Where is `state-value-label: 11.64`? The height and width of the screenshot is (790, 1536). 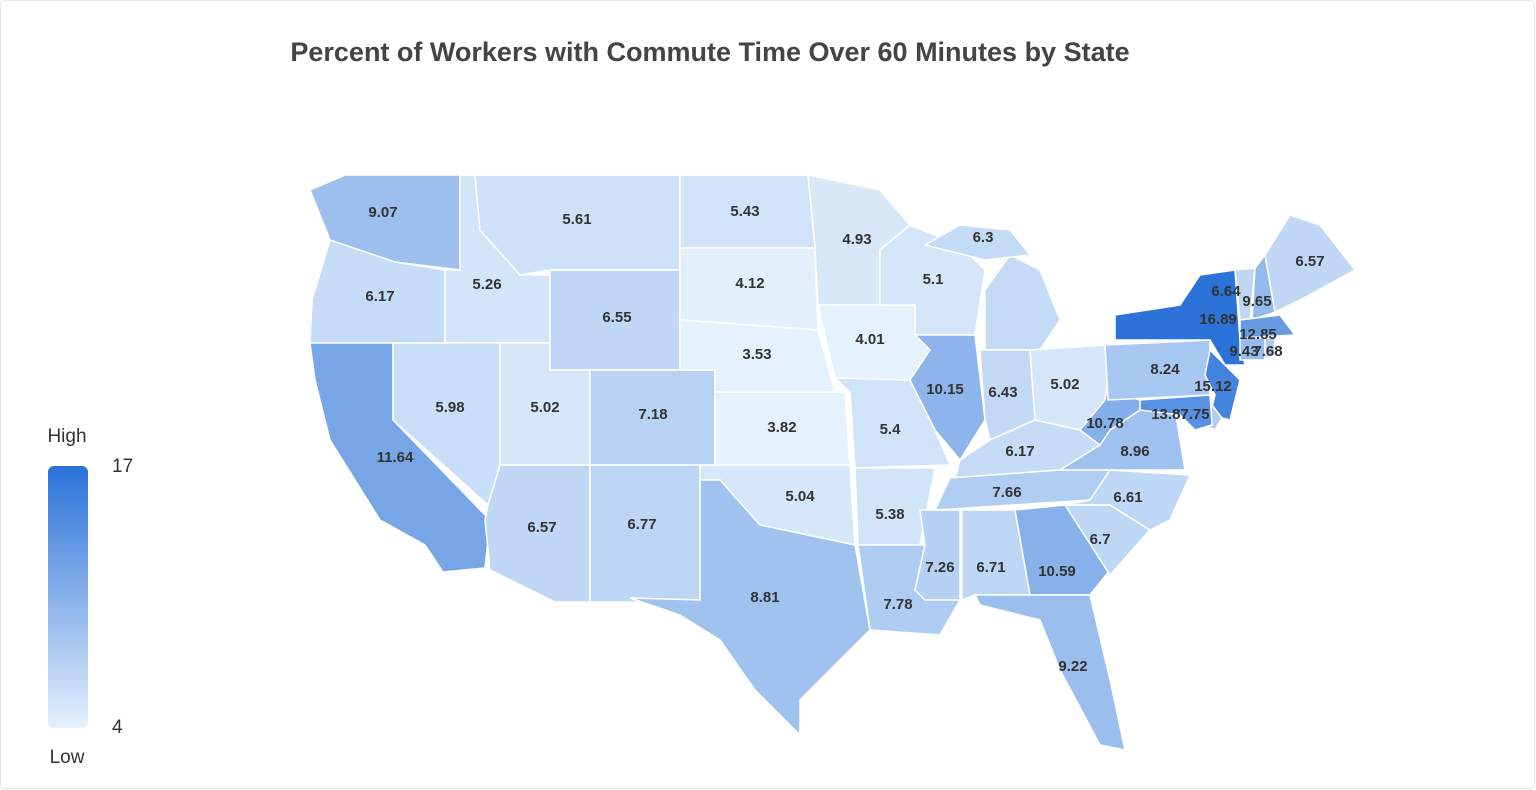
state-value-label: 11.64 is located at coordinates (395, 457).